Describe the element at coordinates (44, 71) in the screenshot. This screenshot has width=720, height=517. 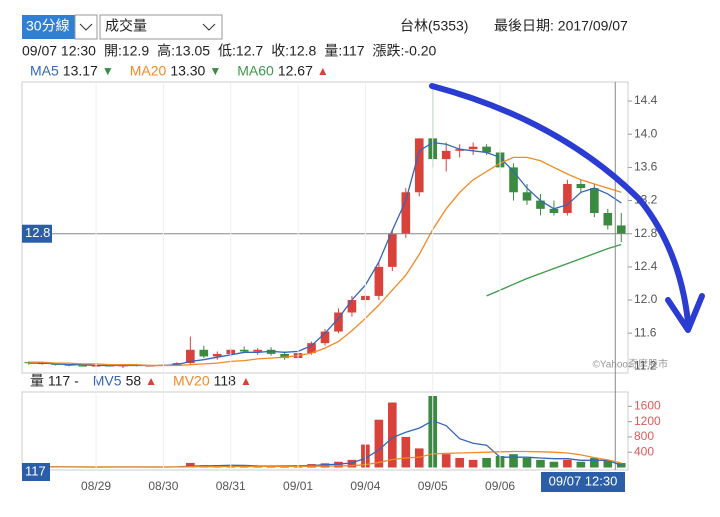
I see `legend-name: MA5` at that location.